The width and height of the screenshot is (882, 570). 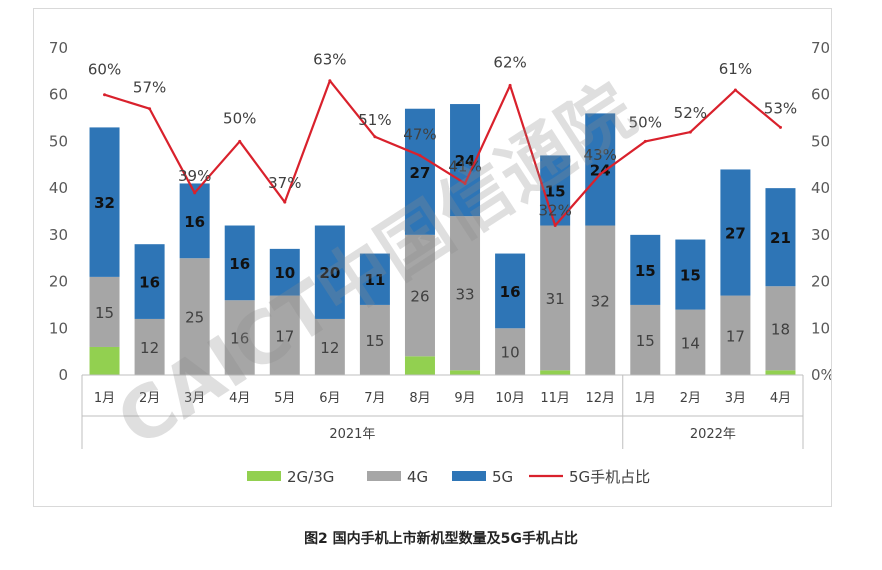 What do you see at coordinates (104, 70) in the screenshot?
I see `line-data-label: 60%` at bounding box center [104, 70].